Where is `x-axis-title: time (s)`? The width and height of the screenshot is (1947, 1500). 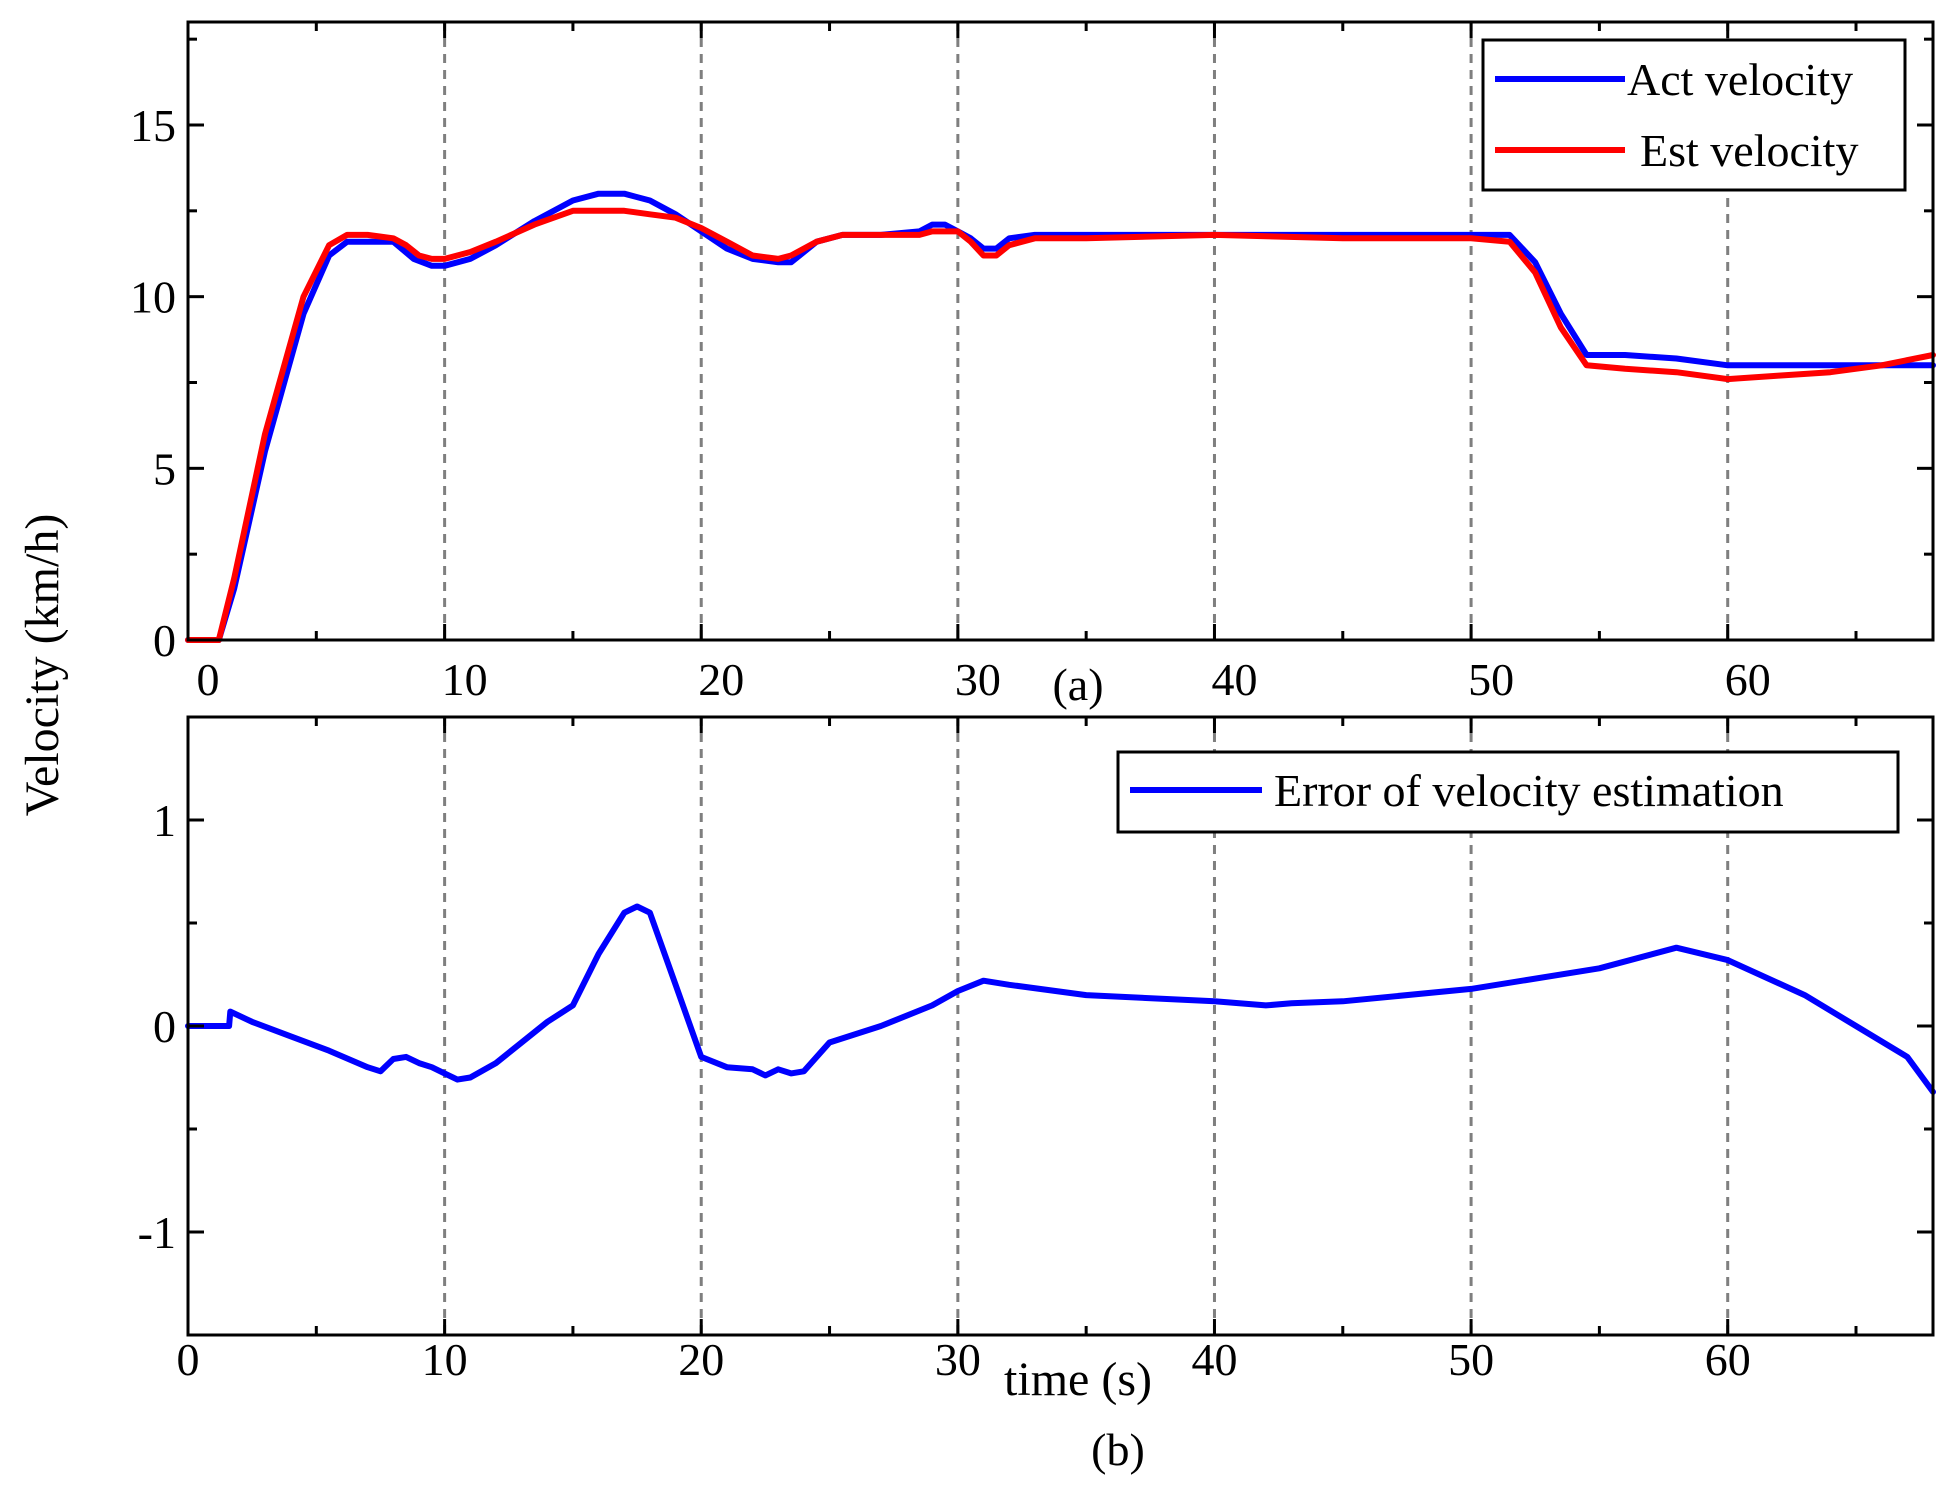 x-axis-title: time (s) is located at coordinates (1078, 1379).